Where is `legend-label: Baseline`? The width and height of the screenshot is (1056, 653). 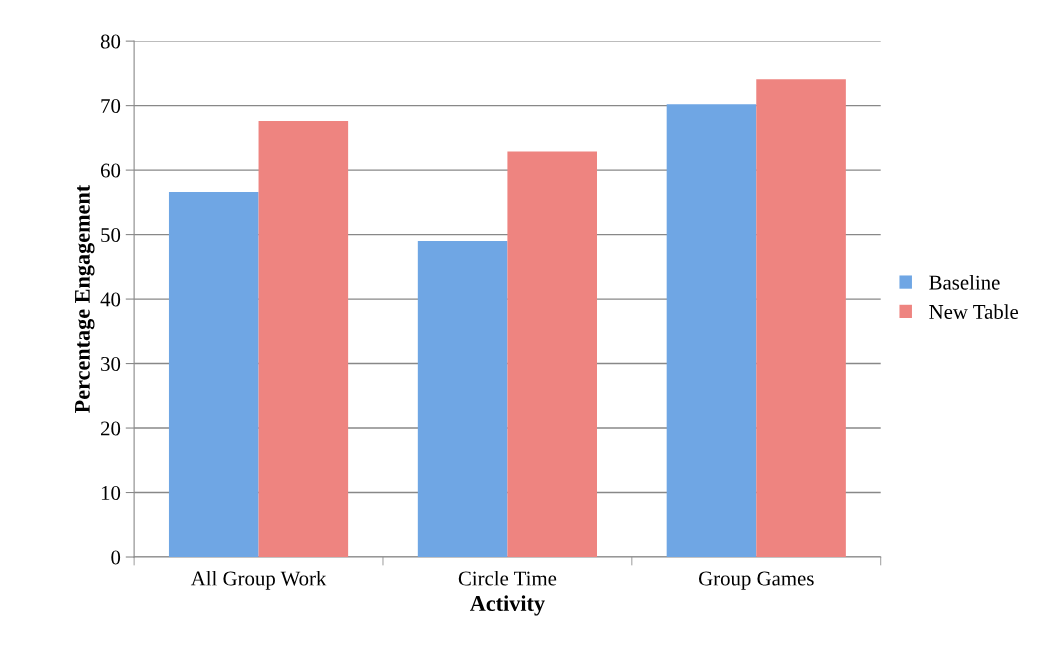
legend-label: Baseline is located at coordinates (964, 282).